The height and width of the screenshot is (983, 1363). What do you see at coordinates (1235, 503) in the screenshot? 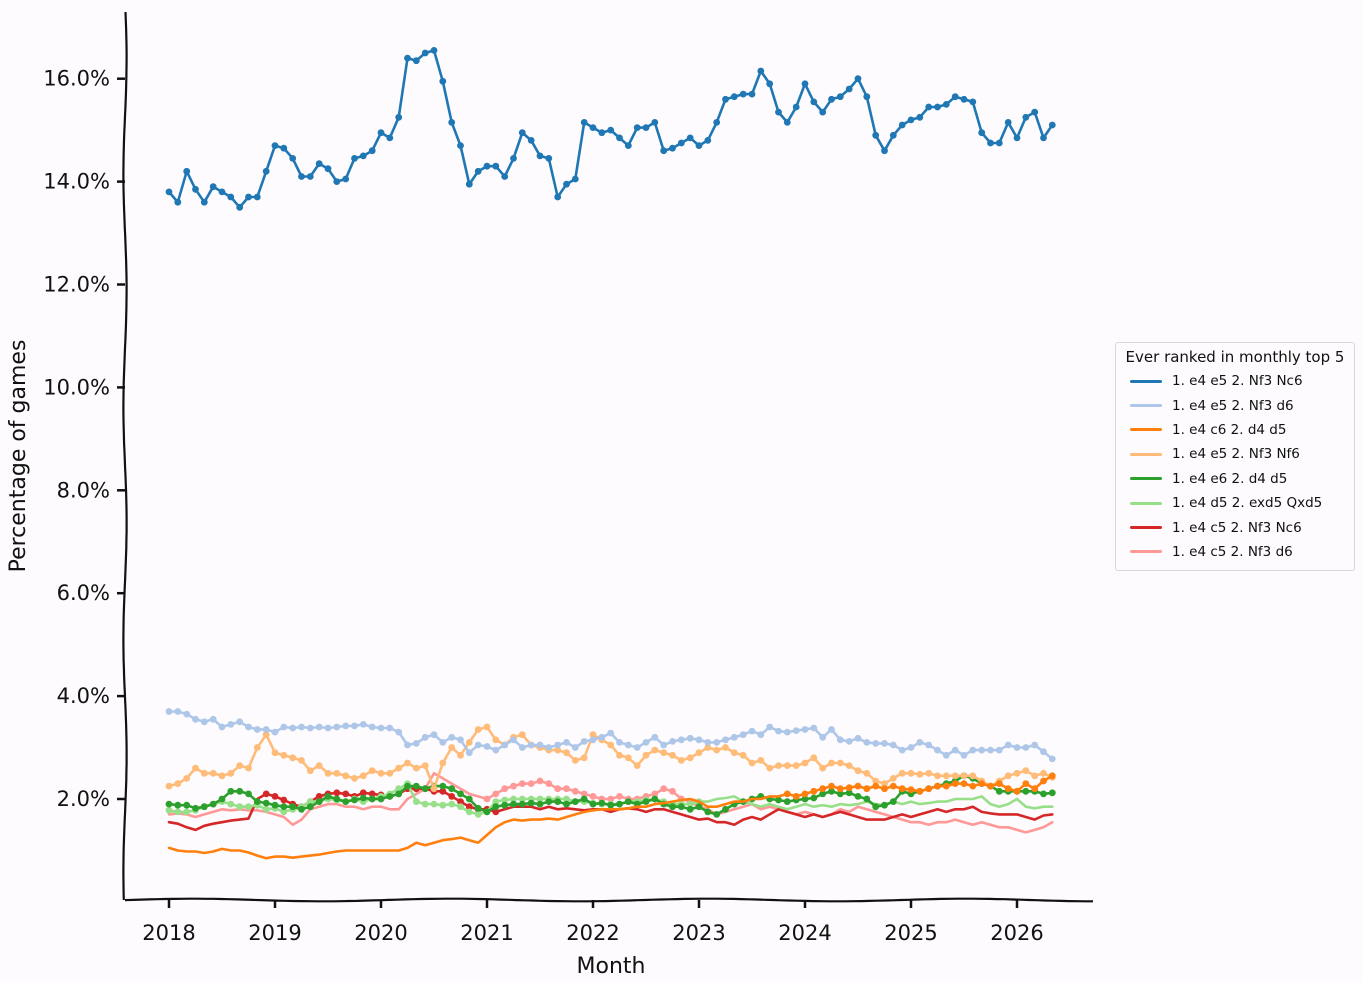
I see `legend-item: 1. e4 d5 2. exd5 Qxd5` at bounding box center [1235, 503].